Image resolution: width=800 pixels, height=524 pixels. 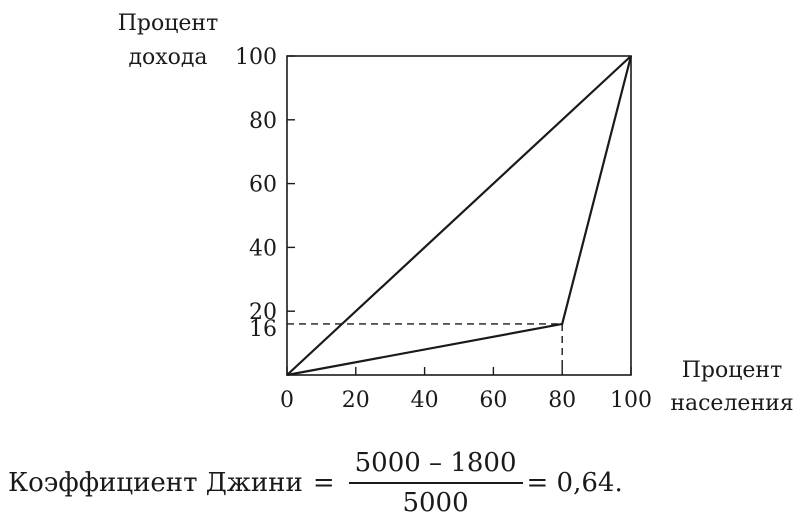 What do you see at coordinates (155, 483) in the screenshot?
I see `gini-label: Коэффициент Джини` at bounding box center [155, 483].